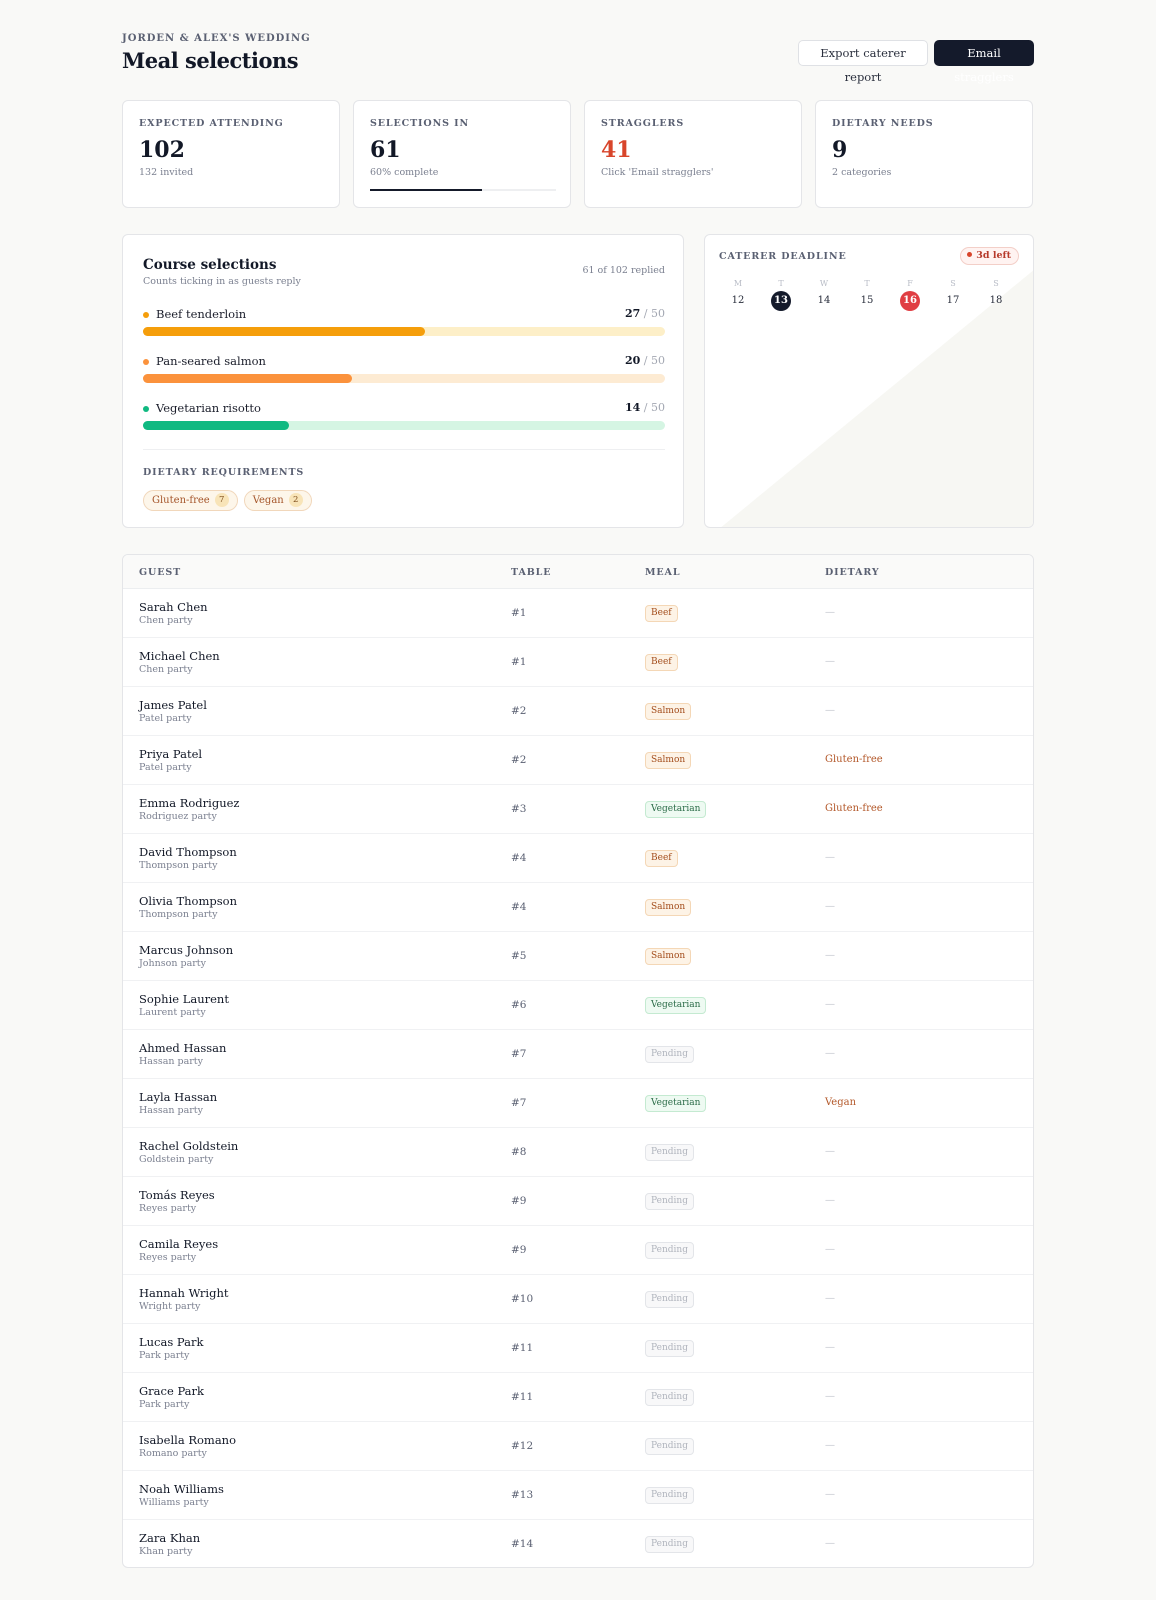 This screenshot has height=1600, width=1156. I want to click on course-item-count: 20 / 50, so click(644, 360).